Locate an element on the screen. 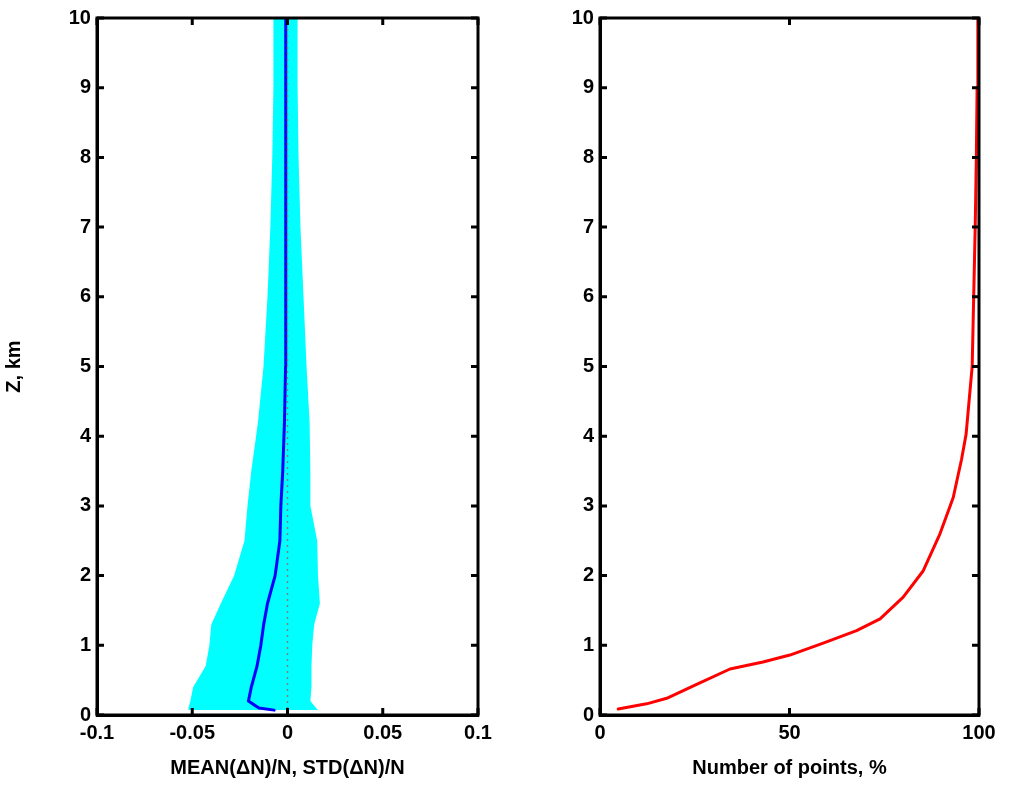 Image resolution: width=1025 pixels, height=786 pixels. x-tick-label: 0.1 is located at coordinates (478, 731).